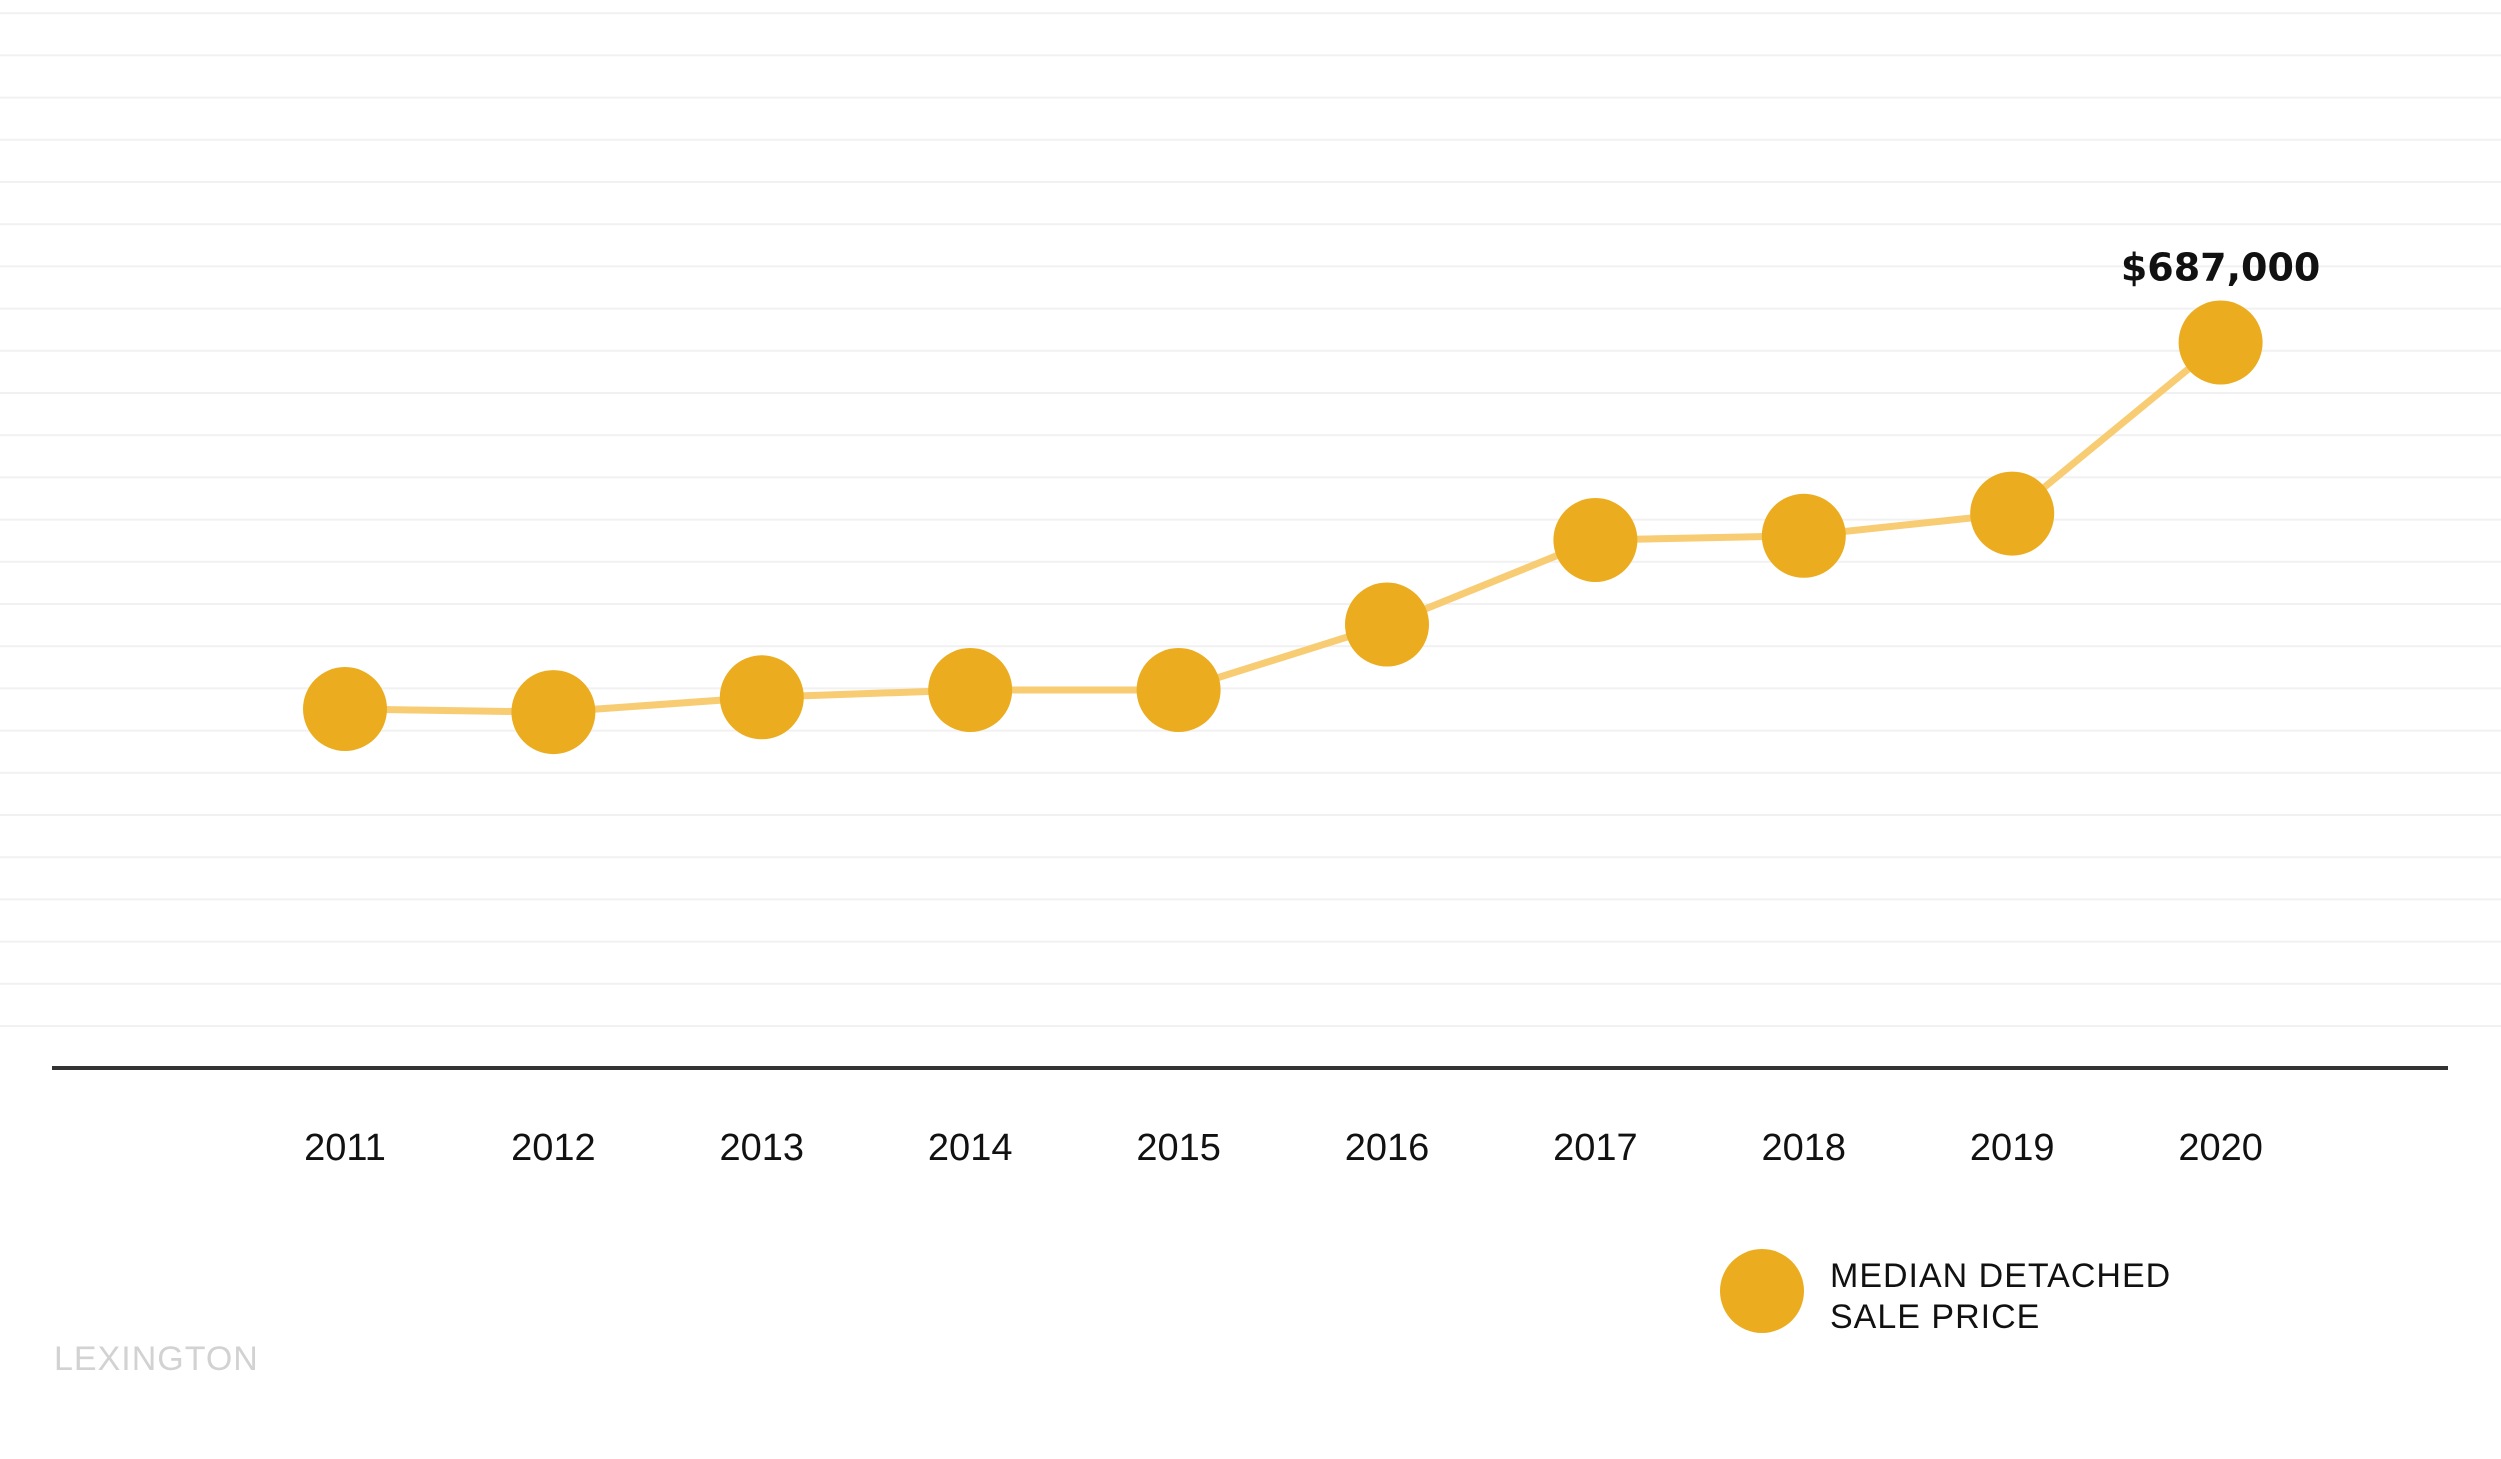 This screenshot has width=2501, height=1459. I want to click on legend: MEDIAN DETACHED SALE PRICE, so click(1945, 1292).